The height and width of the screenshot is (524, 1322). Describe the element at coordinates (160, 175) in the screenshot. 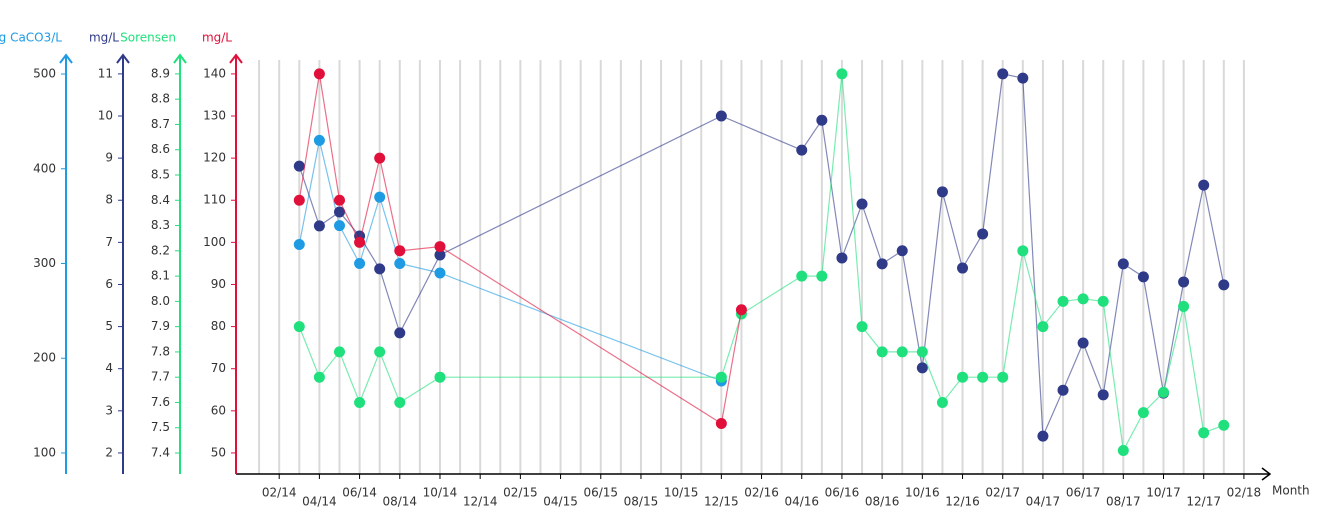

I see `y-tick-label: 8.5` at that location.